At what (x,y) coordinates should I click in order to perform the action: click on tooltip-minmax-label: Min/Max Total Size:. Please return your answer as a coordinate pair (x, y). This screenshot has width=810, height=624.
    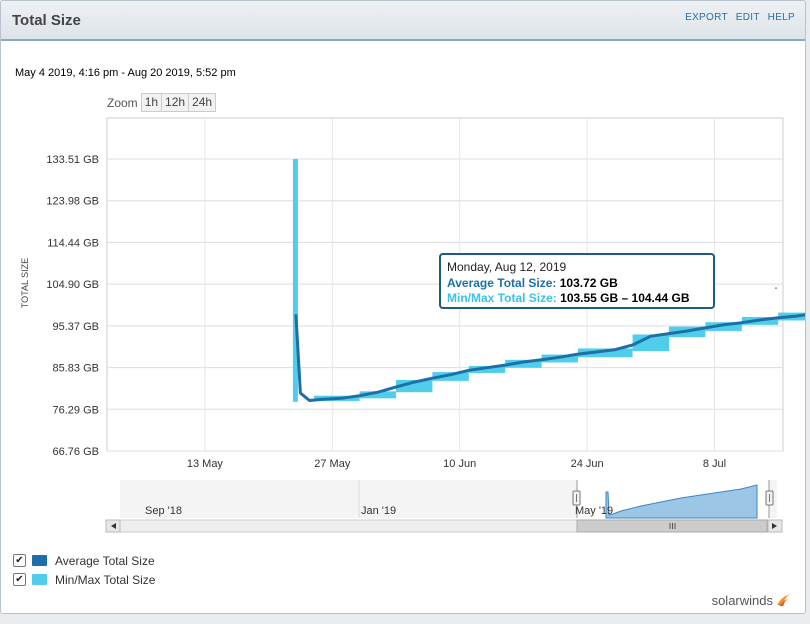
    Looking at the image, I should click on (502, 298).